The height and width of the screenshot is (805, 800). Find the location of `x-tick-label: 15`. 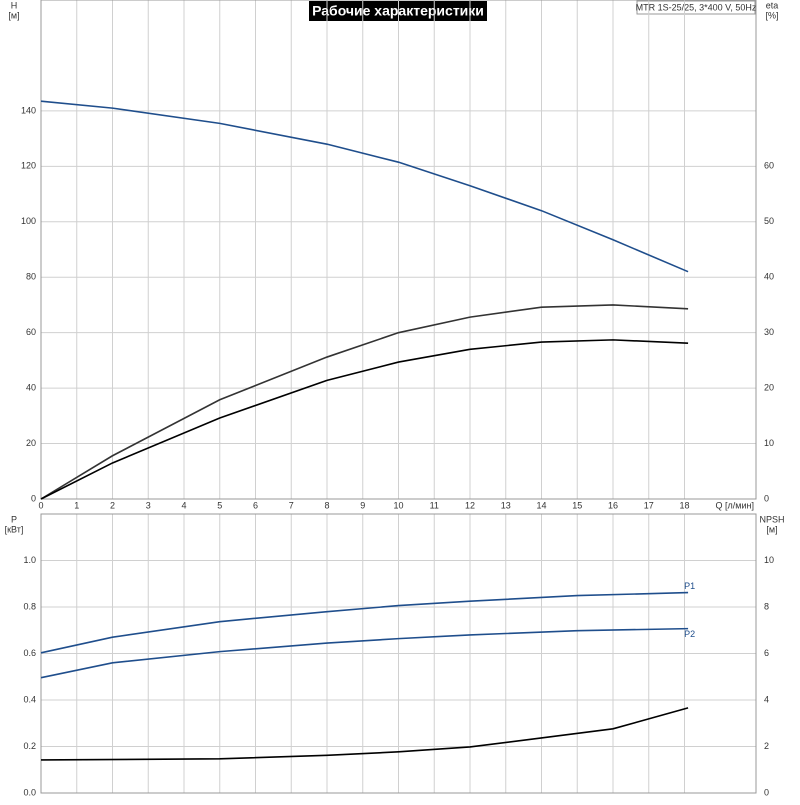

x-tick-label: 15 is located at coordinates (577, 505).